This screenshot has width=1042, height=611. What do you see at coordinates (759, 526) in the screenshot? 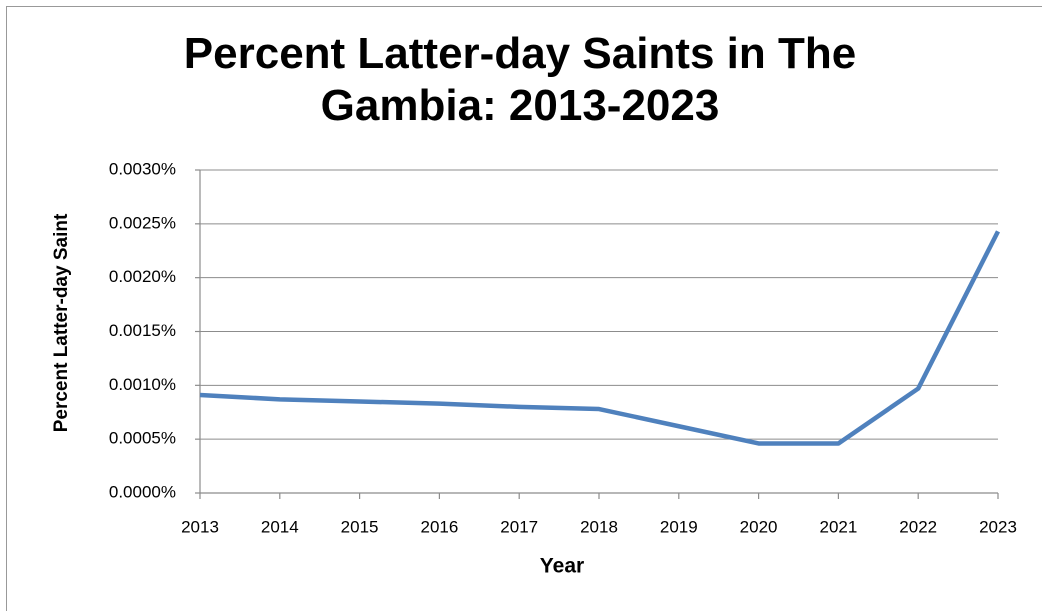
I see `x-tick-label: 2020` at bounding box center [759, 526].